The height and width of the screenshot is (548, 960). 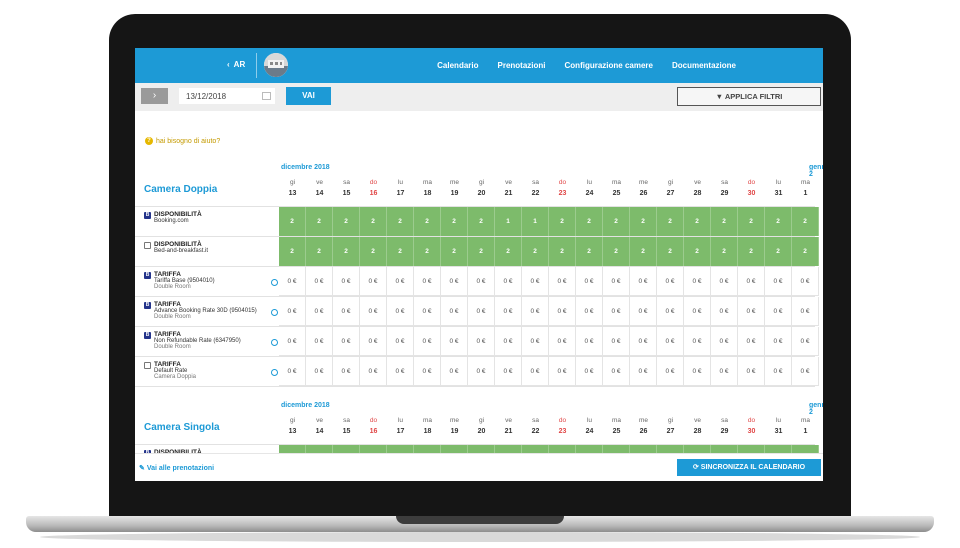 What do you see at coordinates (236, 64) in the screenshot?
I see `back-button: ‹ AR` at bounding box center [236, 64].